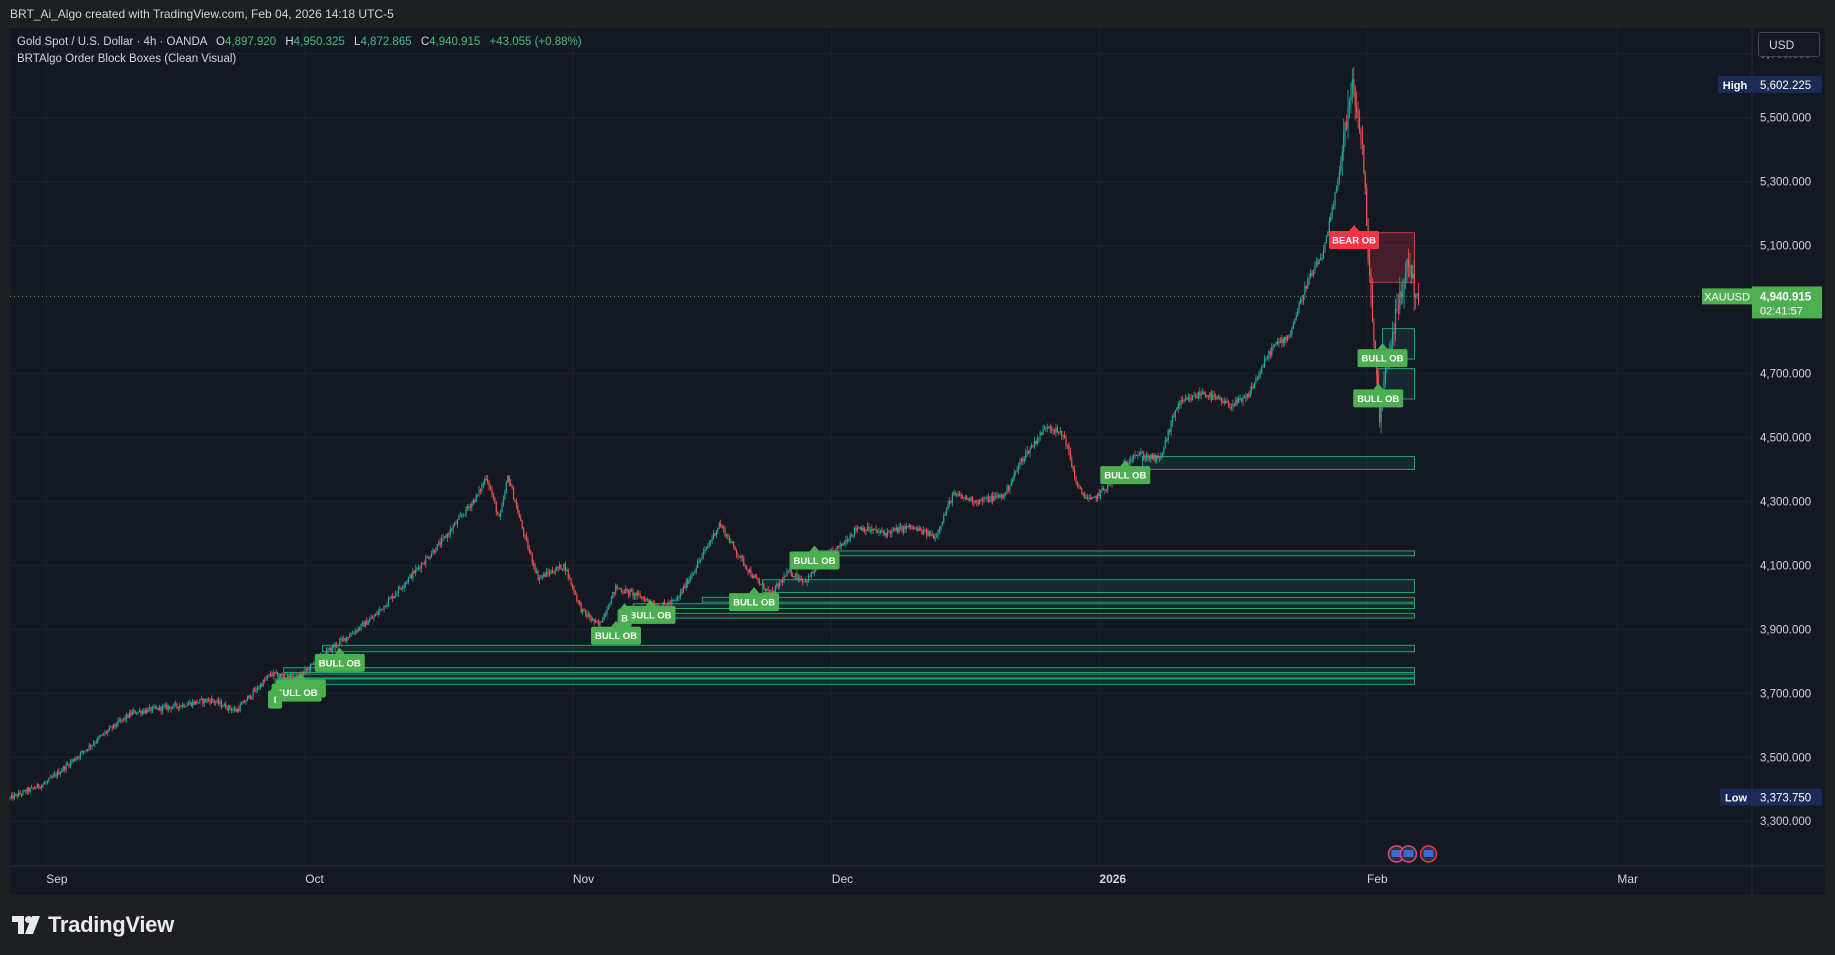 The width and height of the screenshot is (1835, 955). What do you see at coordinates (1781, 311) in the screenshot?
I see `countdown-value: 02:41:57` at bounding box center [1781, 311].